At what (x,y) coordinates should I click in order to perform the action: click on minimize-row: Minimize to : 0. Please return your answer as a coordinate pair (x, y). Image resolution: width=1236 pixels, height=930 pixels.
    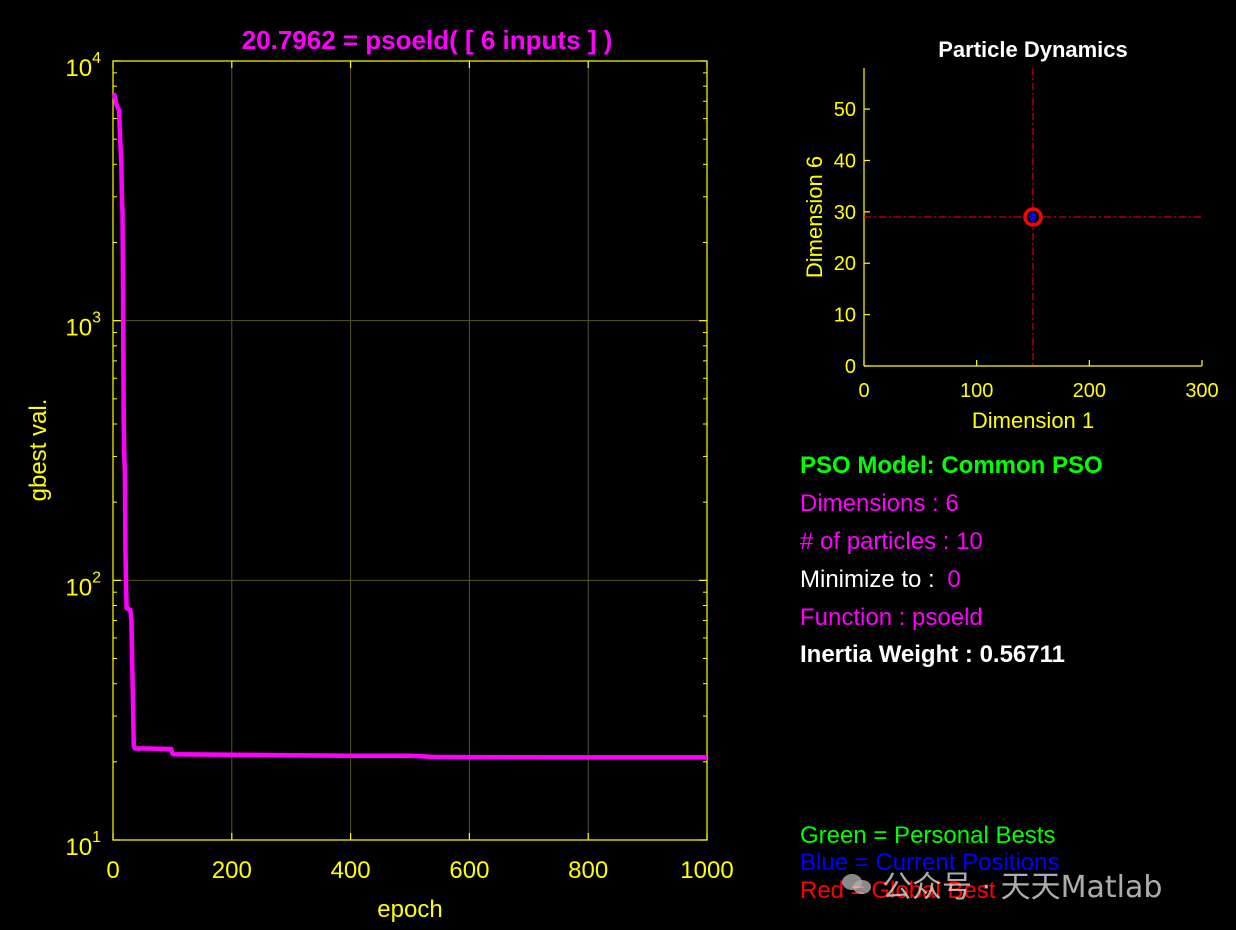
    Looking at the image, I should click on (880, 580).